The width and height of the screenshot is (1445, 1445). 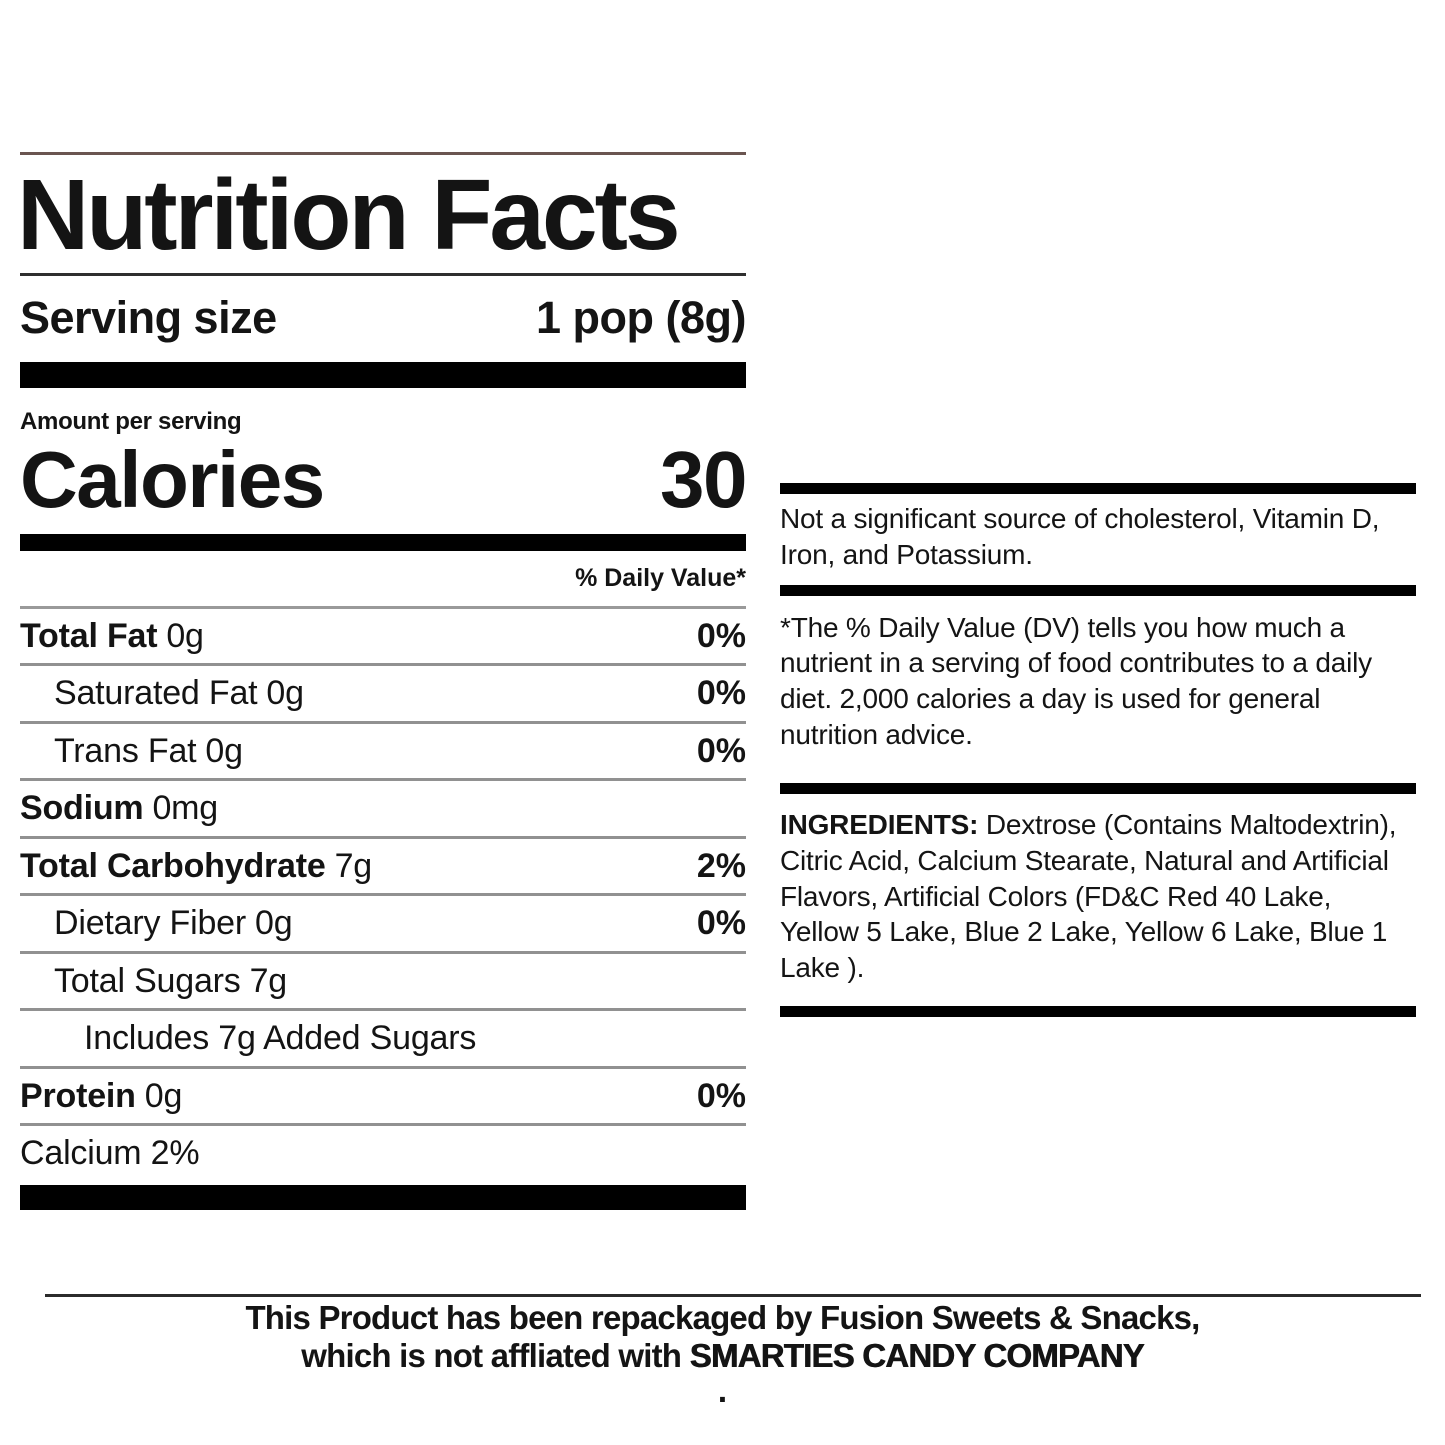 What do you see at coordinates (280, 1038) in the screenshot?
I see `nutrient-name: Includes 7g Added Sugars` at bounding box center [280, 1038].